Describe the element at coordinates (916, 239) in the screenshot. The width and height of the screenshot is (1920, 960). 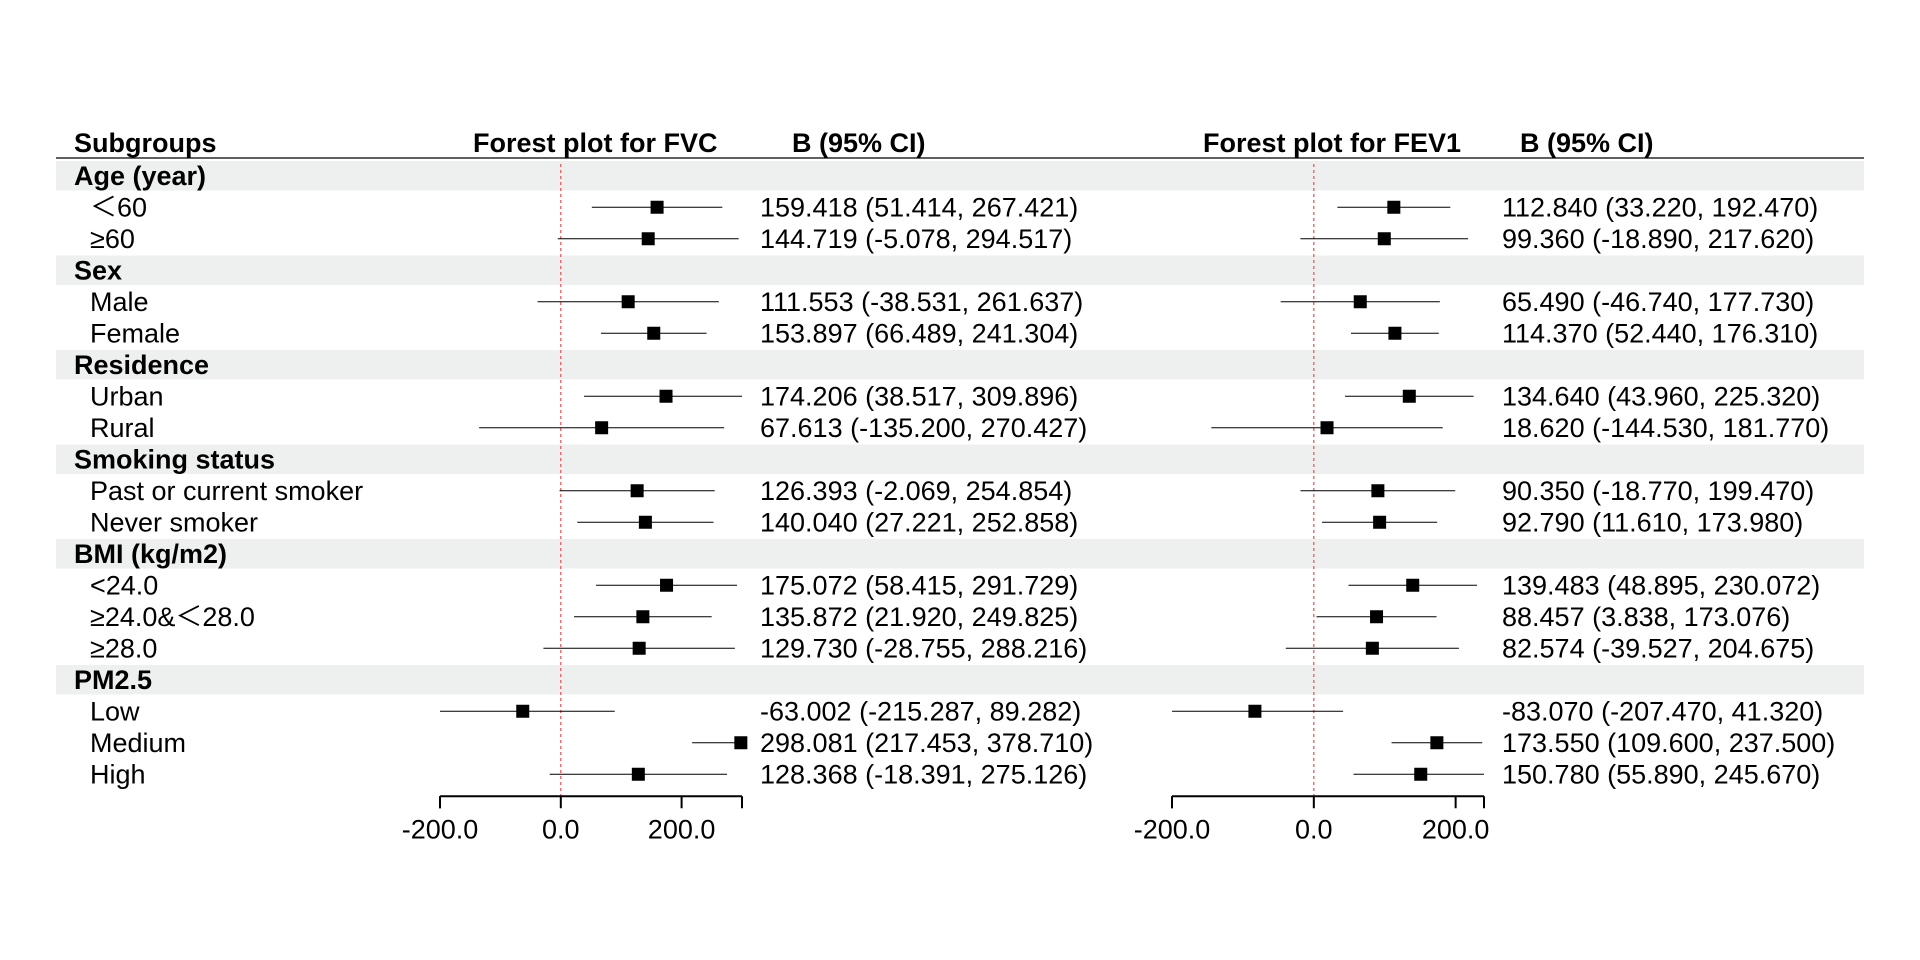
I see `fvc-ci-text: 144.719 (-5.078, 294.517)` at that location.